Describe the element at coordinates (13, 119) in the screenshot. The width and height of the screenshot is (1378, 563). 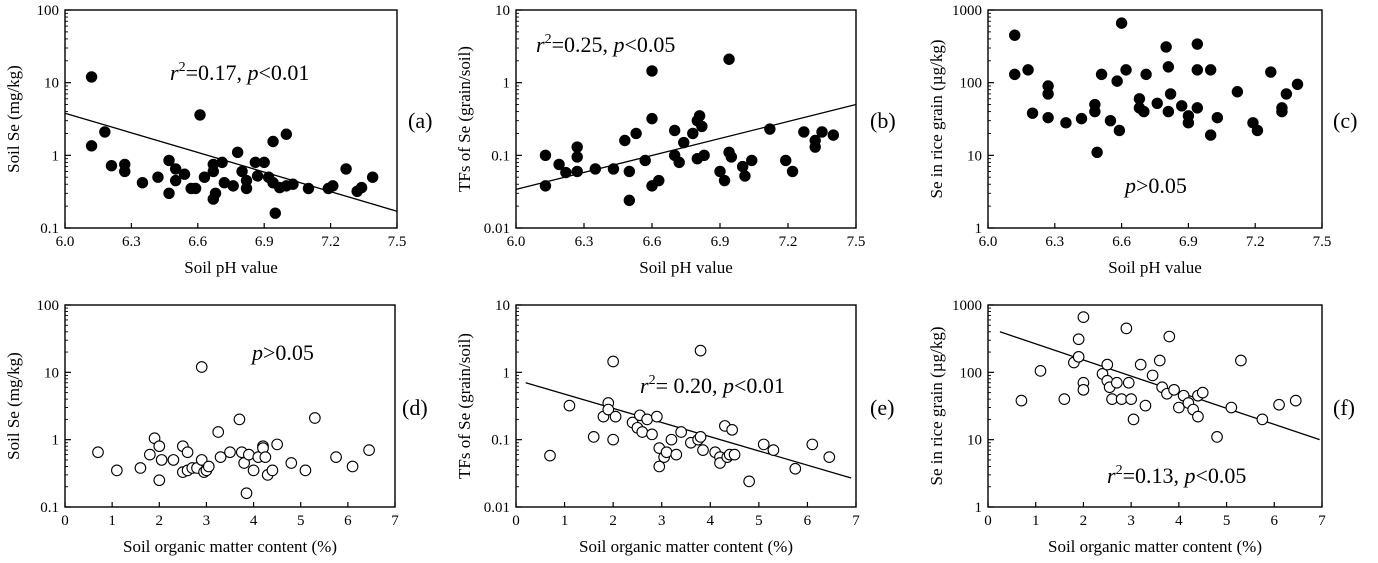
I see `y-axis-label: Soil Se (mg/kg)` at that location.